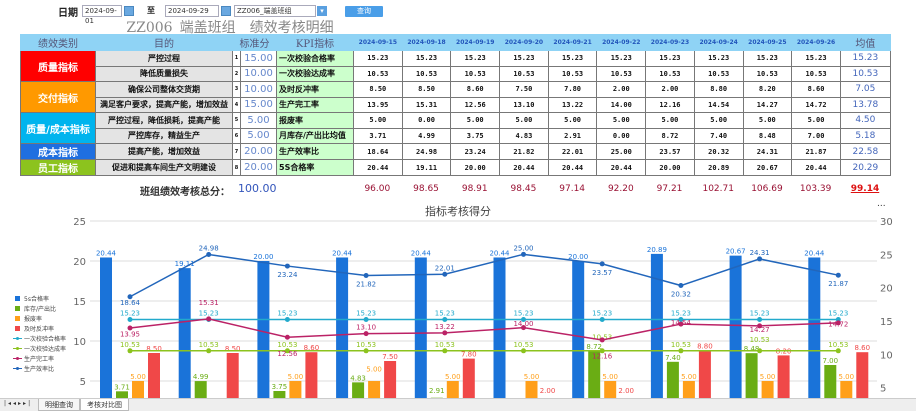 This screenshot has width=916, height=411. Describe the element at coordinates (524, 120) in the screenshot. I see `value-cell: 5.00` at that location.